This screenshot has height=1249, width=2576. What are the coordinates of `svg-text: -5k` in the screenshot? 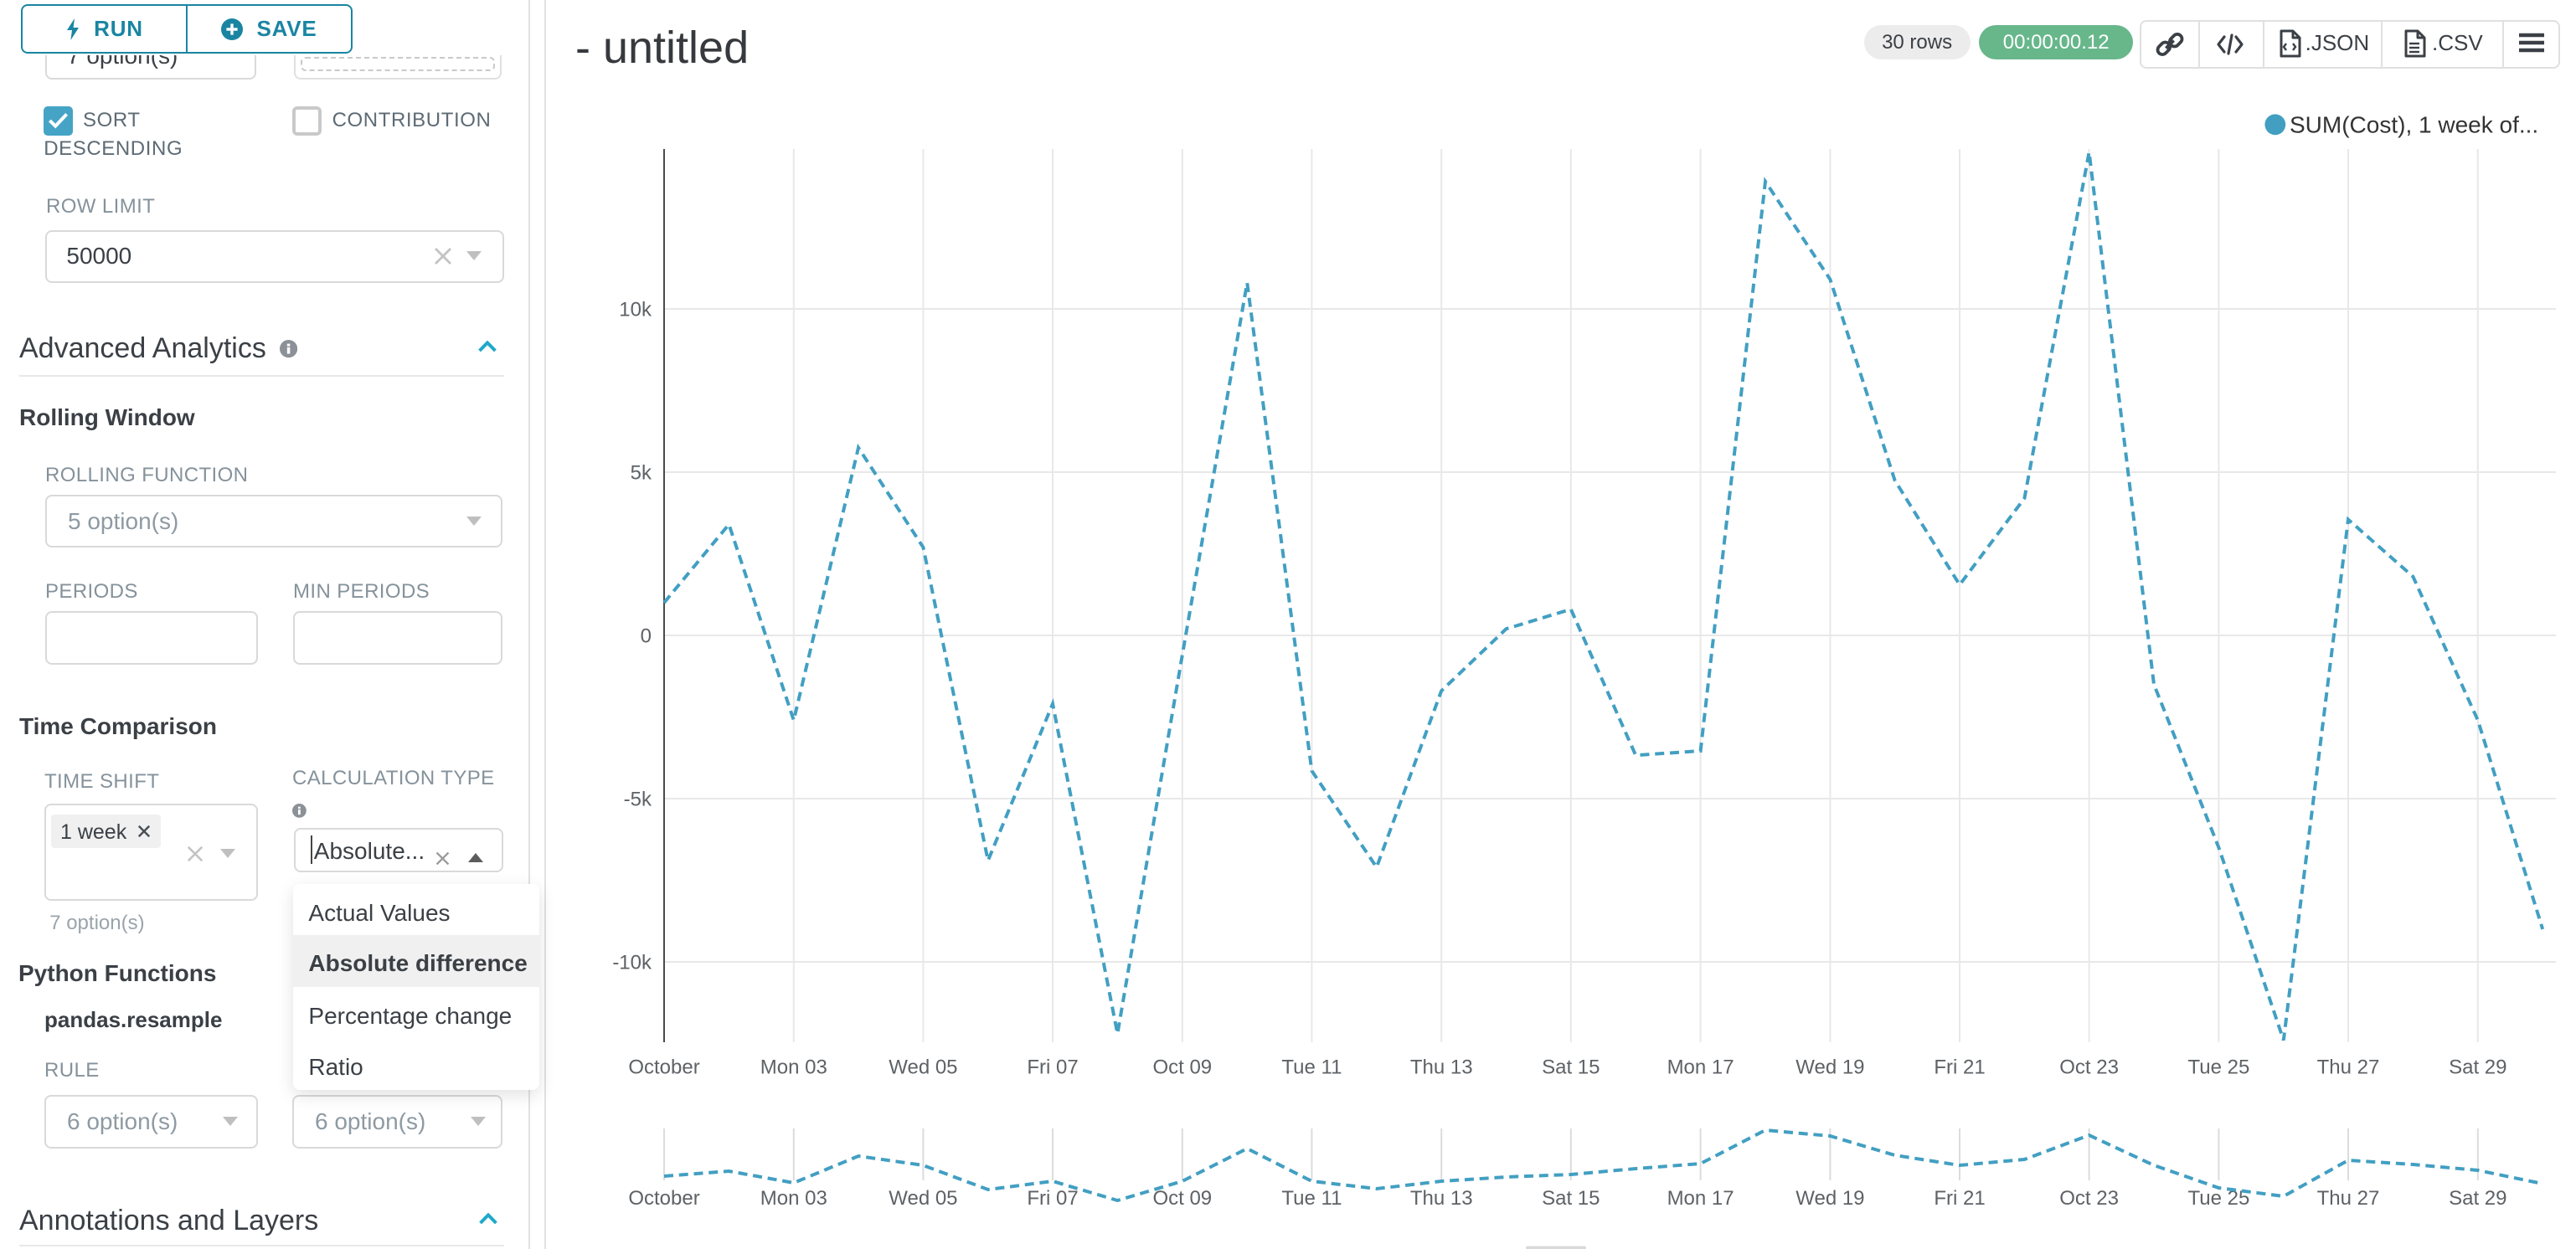 It's located at (638, 799).